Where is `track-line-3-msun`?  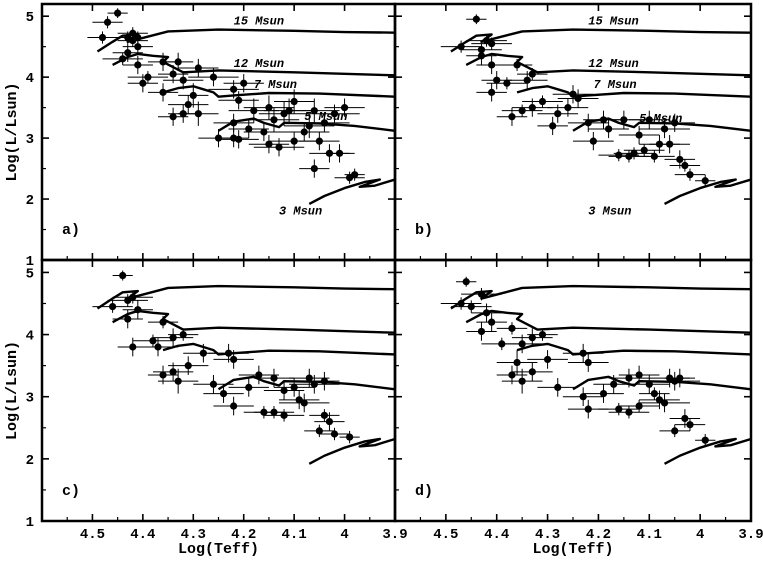
track-line-3-msun is located at coordinates (707, 191).